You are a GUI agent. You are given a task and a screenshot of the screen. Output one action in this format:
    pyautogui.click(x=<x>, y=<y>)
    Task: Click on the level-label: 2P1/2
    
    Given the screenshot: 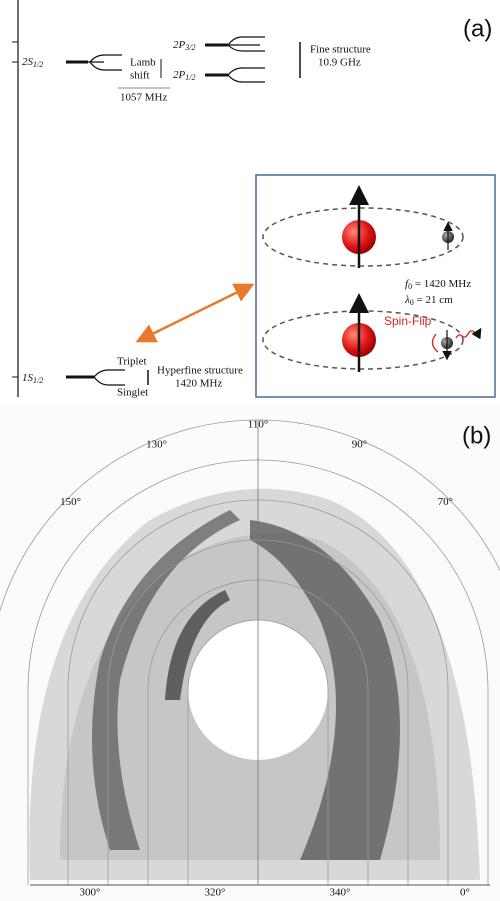 What is the action you would take?
    pyautogui.click(x=184, y=75)
    